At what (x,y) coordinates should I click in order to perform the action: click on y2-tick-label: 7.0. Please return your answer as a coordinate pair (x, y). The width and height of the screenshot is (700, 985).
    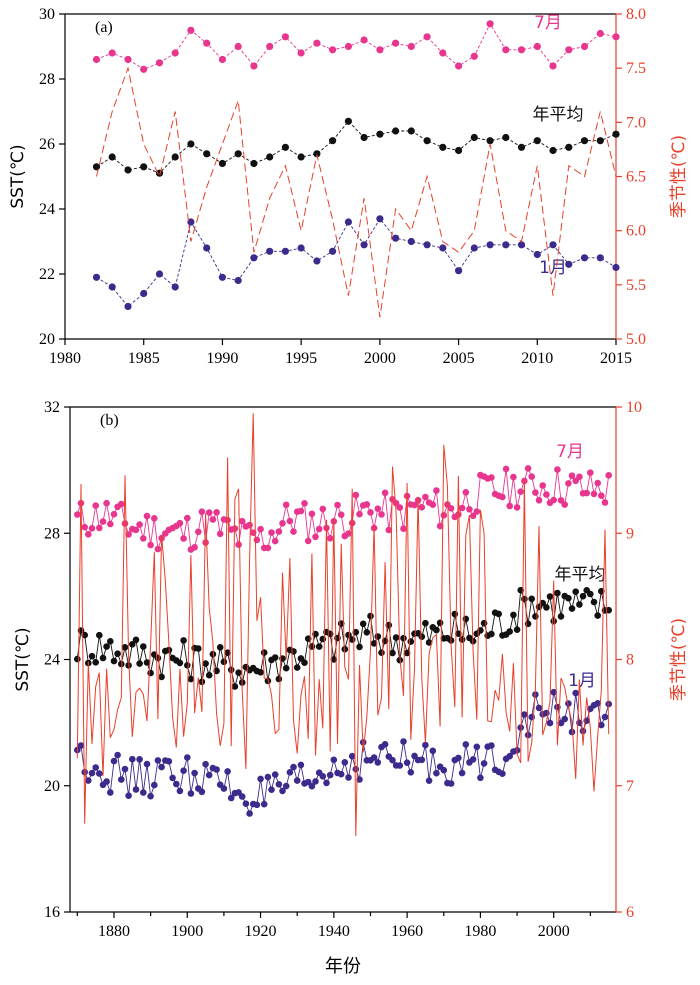
    Looking at the image, I should click on (636, 122).